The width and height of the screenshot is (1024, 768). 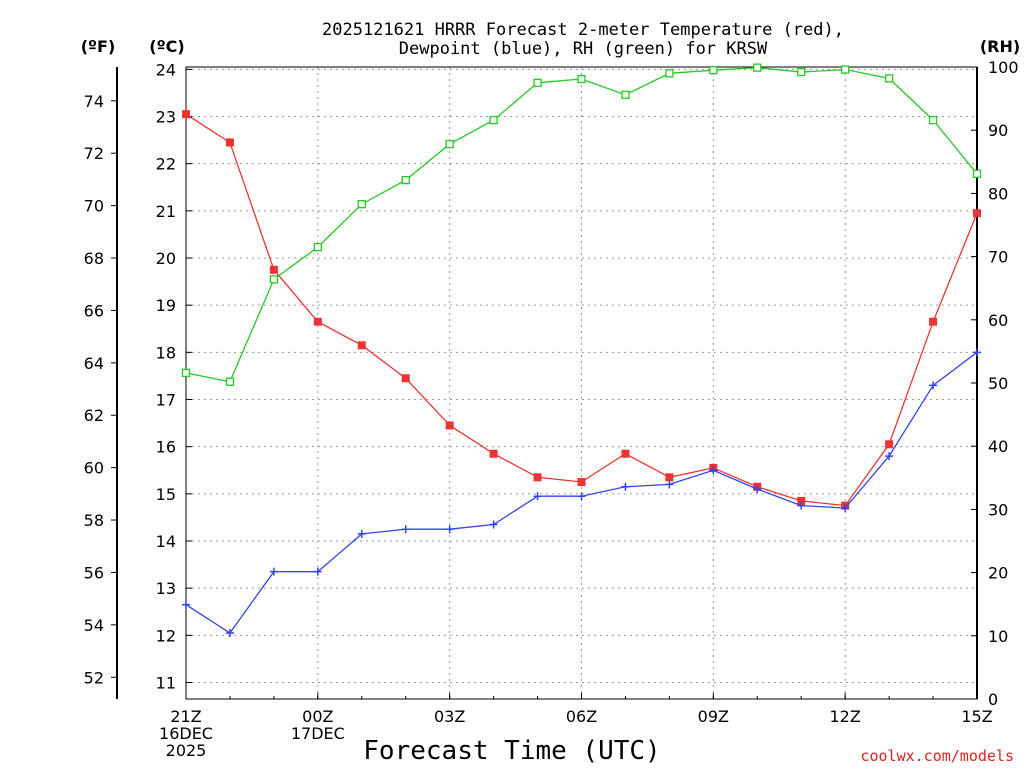 What do you see at coordinates (998, 320) in the screenshot?
I see `rh-tick-label: 60` at bounding box center [998, 320].